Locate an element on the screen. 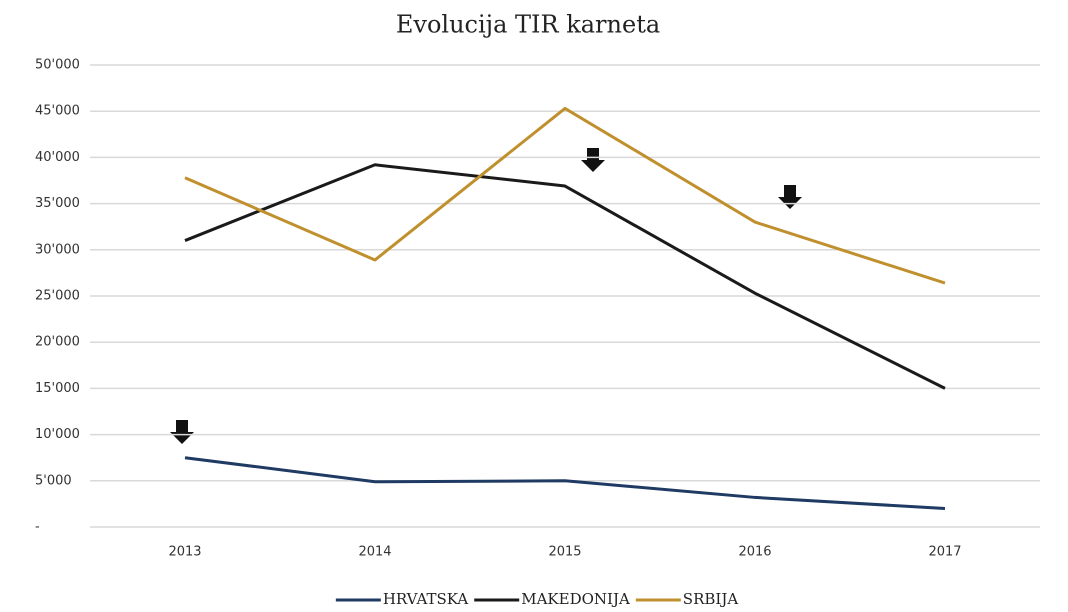 The image size is (1068, 612). y-tick-label: 30'000 is located at coordinates (57, 249).